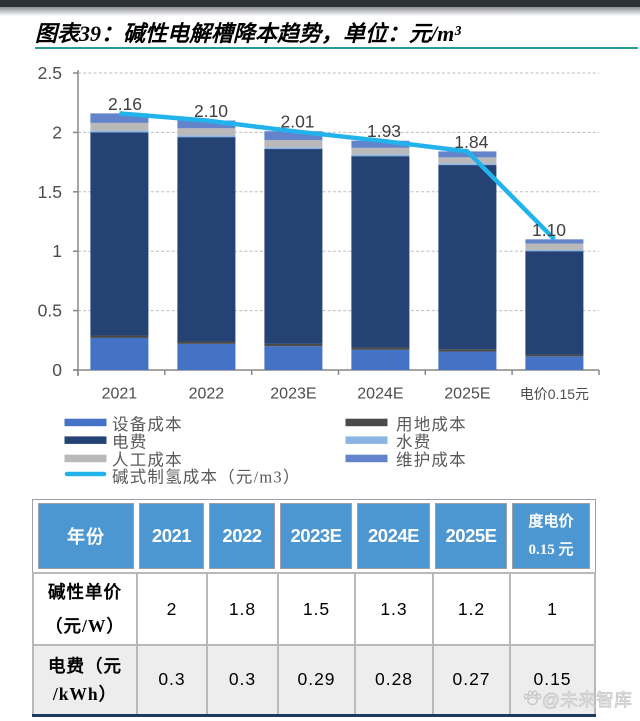 The image size is (640, 721). What do you see at coordinates (467, 394) in the screenshot?
I see `svg-text: 2025E` at bounding box center [467, 394].